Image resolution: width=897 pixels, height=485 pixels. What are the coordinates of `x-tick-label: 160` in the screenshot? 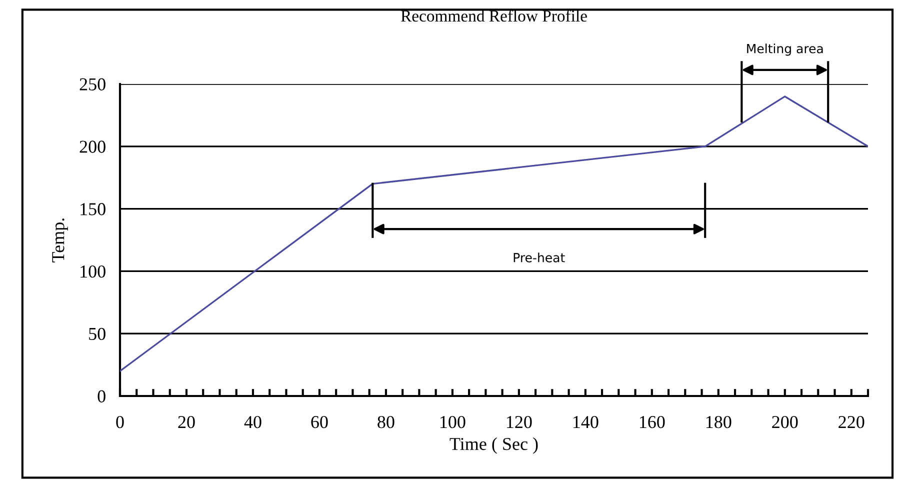 It's located at (652, 422).